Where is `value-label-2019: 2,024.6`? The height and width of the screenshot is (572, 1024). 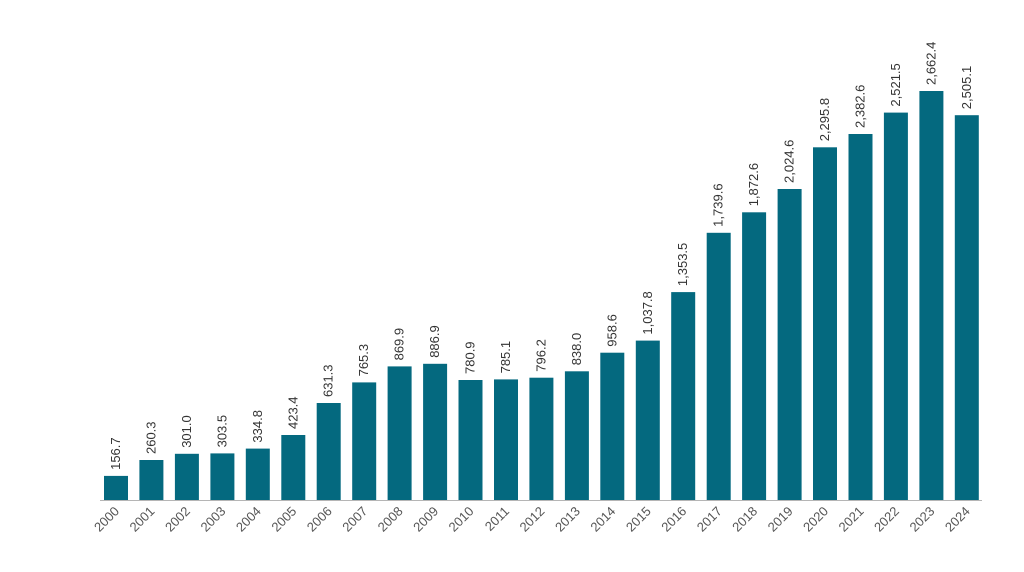 value-label-2019: 2,024.6 is located at coordinates (789, 161).